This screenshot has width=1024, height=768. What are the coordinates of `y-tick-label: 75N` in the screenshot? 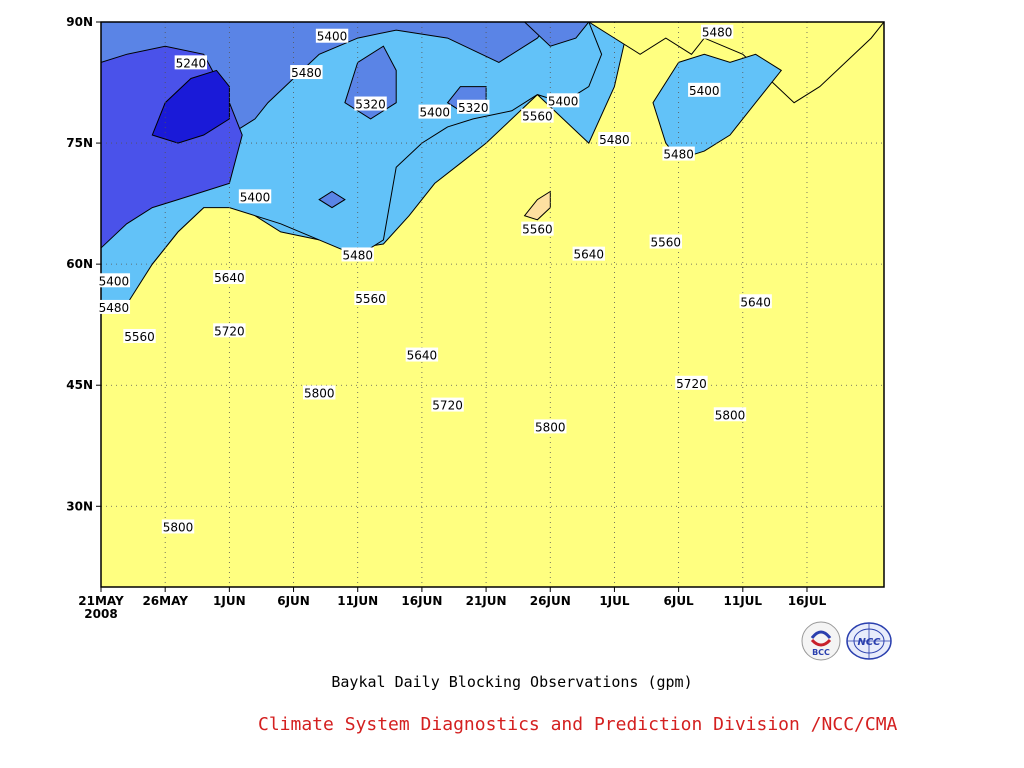 It's located at (79, 143).